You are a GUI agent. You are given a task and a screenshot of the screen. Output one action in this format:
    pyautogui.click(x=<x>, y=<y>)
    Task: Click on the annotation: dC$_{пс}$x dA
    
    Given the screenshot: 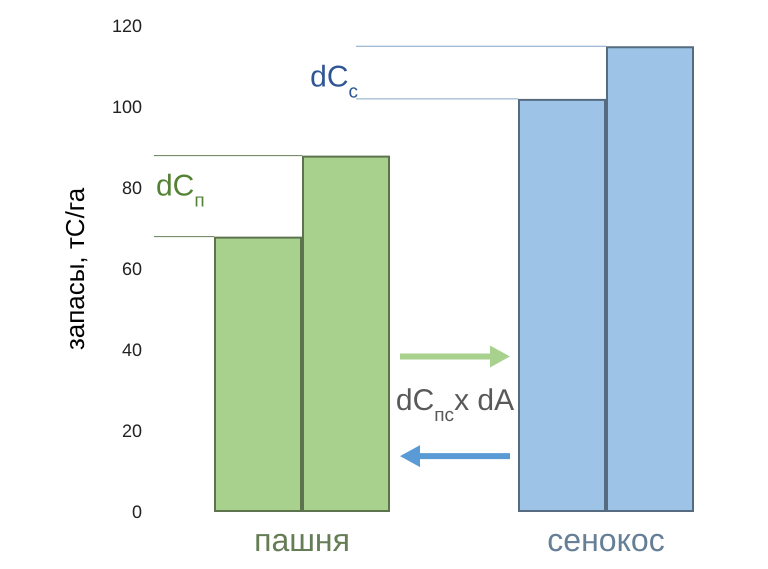 What is the action you would take?
    pyautogui.click(x=455, y=405)
    